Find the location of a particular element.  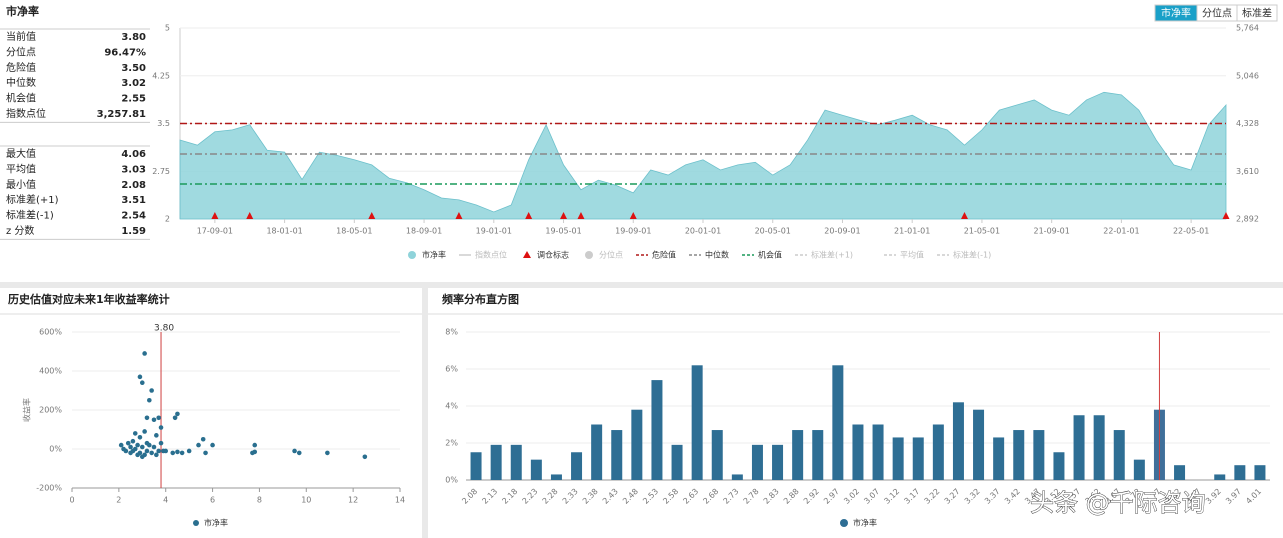

y2-tick-label: 5,046 is located at coordinates (1247, 75).